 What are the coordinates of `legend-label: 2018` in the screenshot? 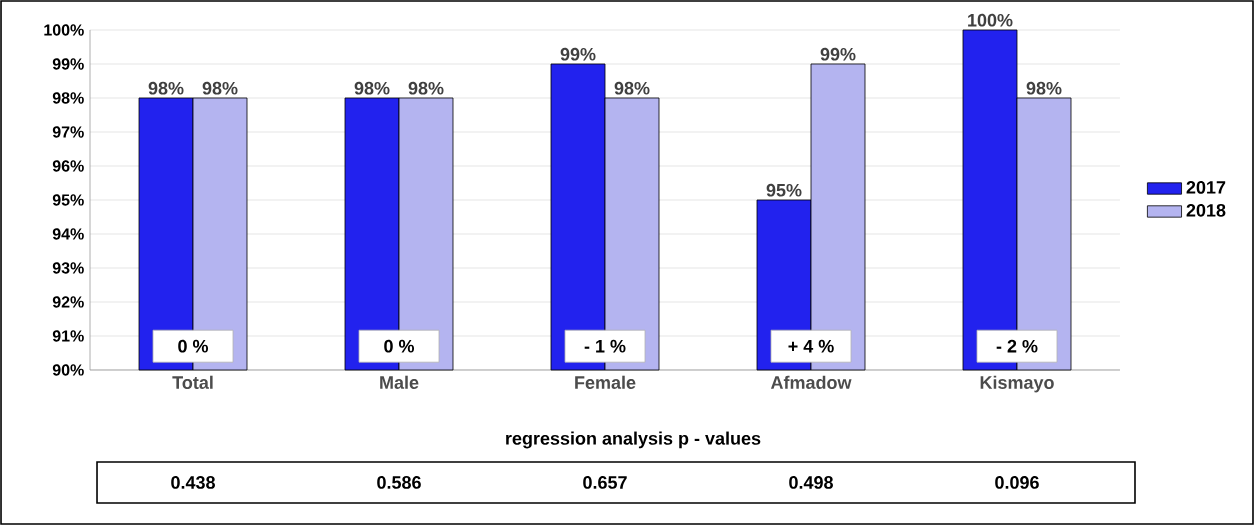 It's located at (1206, 210).